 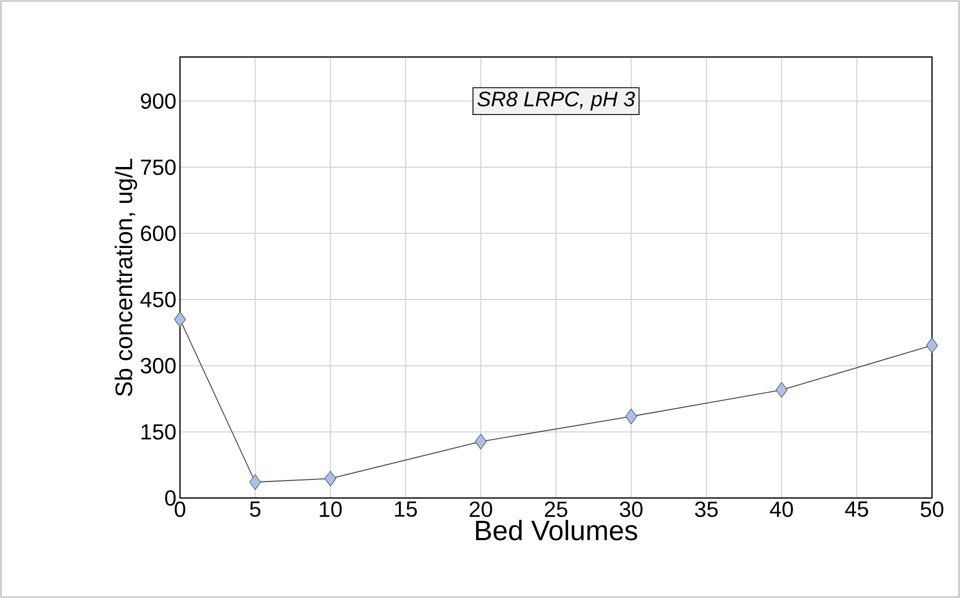 What do you see at coordinates (170, 498) in the screenshot?
I see `y-tick-label: 0` at bounding box center [170, 498].